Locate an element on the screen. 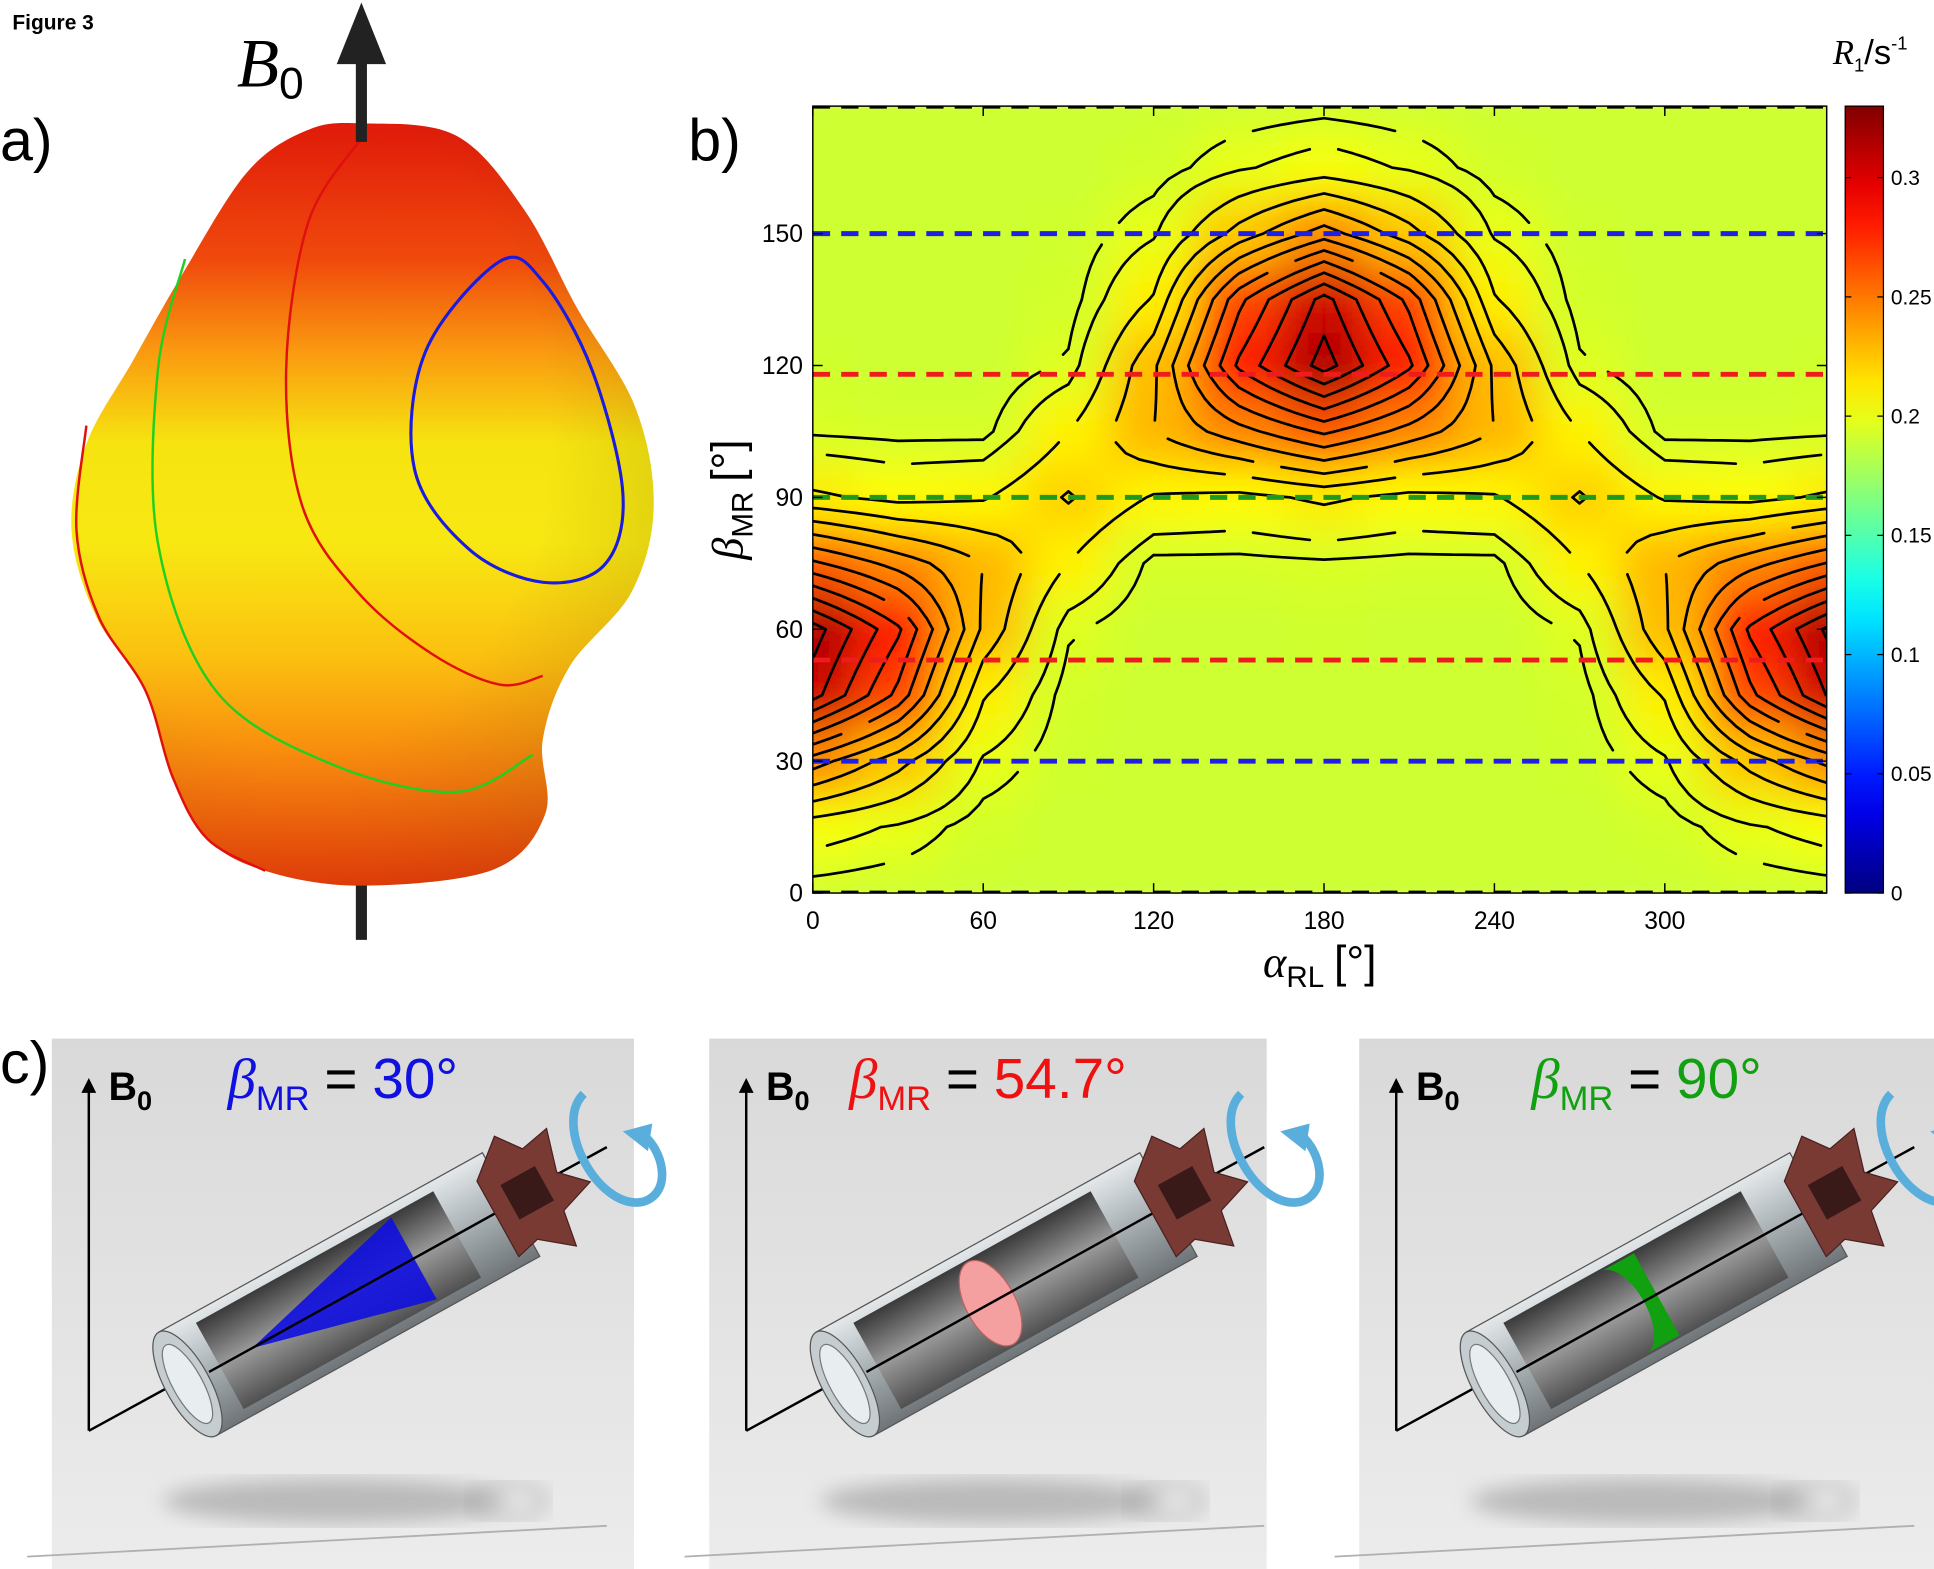 This screenshot has width=1934, height=1569. setup-illustration: B0 βMR = 54.7° is located at coordinates (1004, 1303).